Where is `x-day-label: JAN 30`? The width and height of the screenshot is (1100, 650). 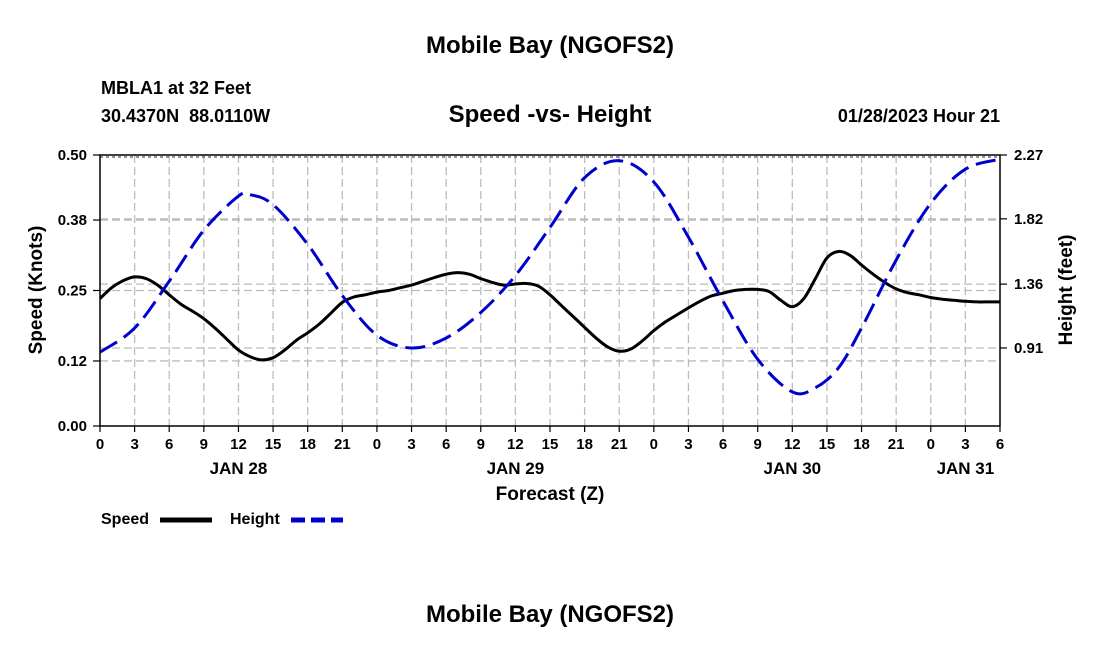 x-day-label: JAN 30 is located at coordinates (792, 468).